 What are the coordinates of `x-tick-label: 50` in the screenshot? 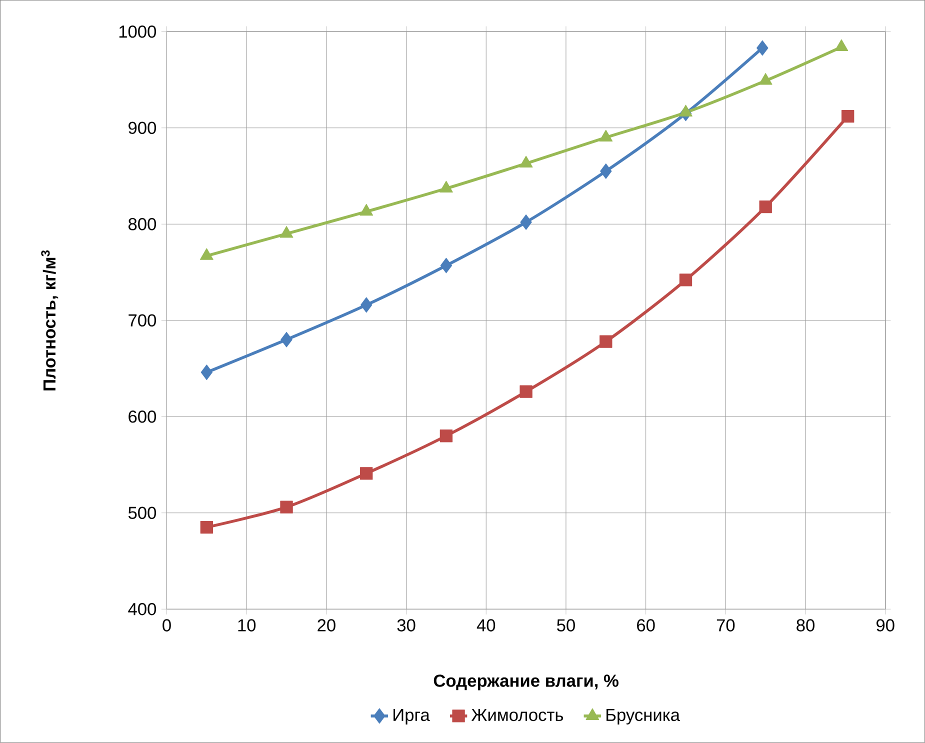 It's located at (566, 625).